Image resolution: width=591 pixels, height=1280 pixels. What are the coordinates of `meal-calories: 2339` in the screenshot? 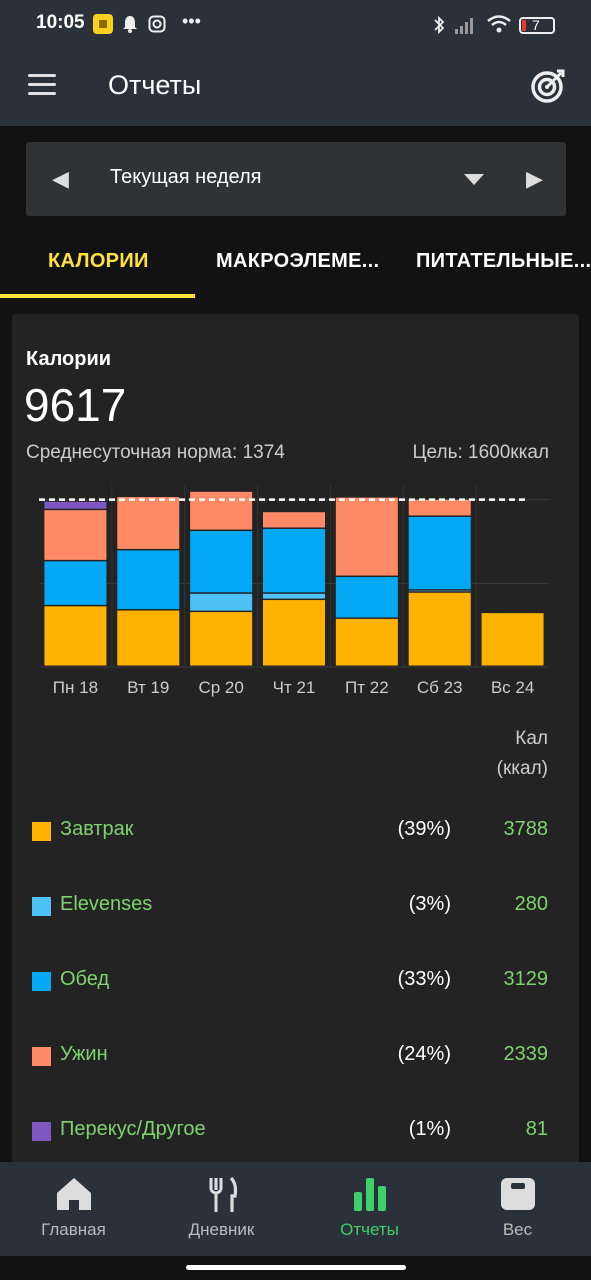 It's located at (526, 1054).